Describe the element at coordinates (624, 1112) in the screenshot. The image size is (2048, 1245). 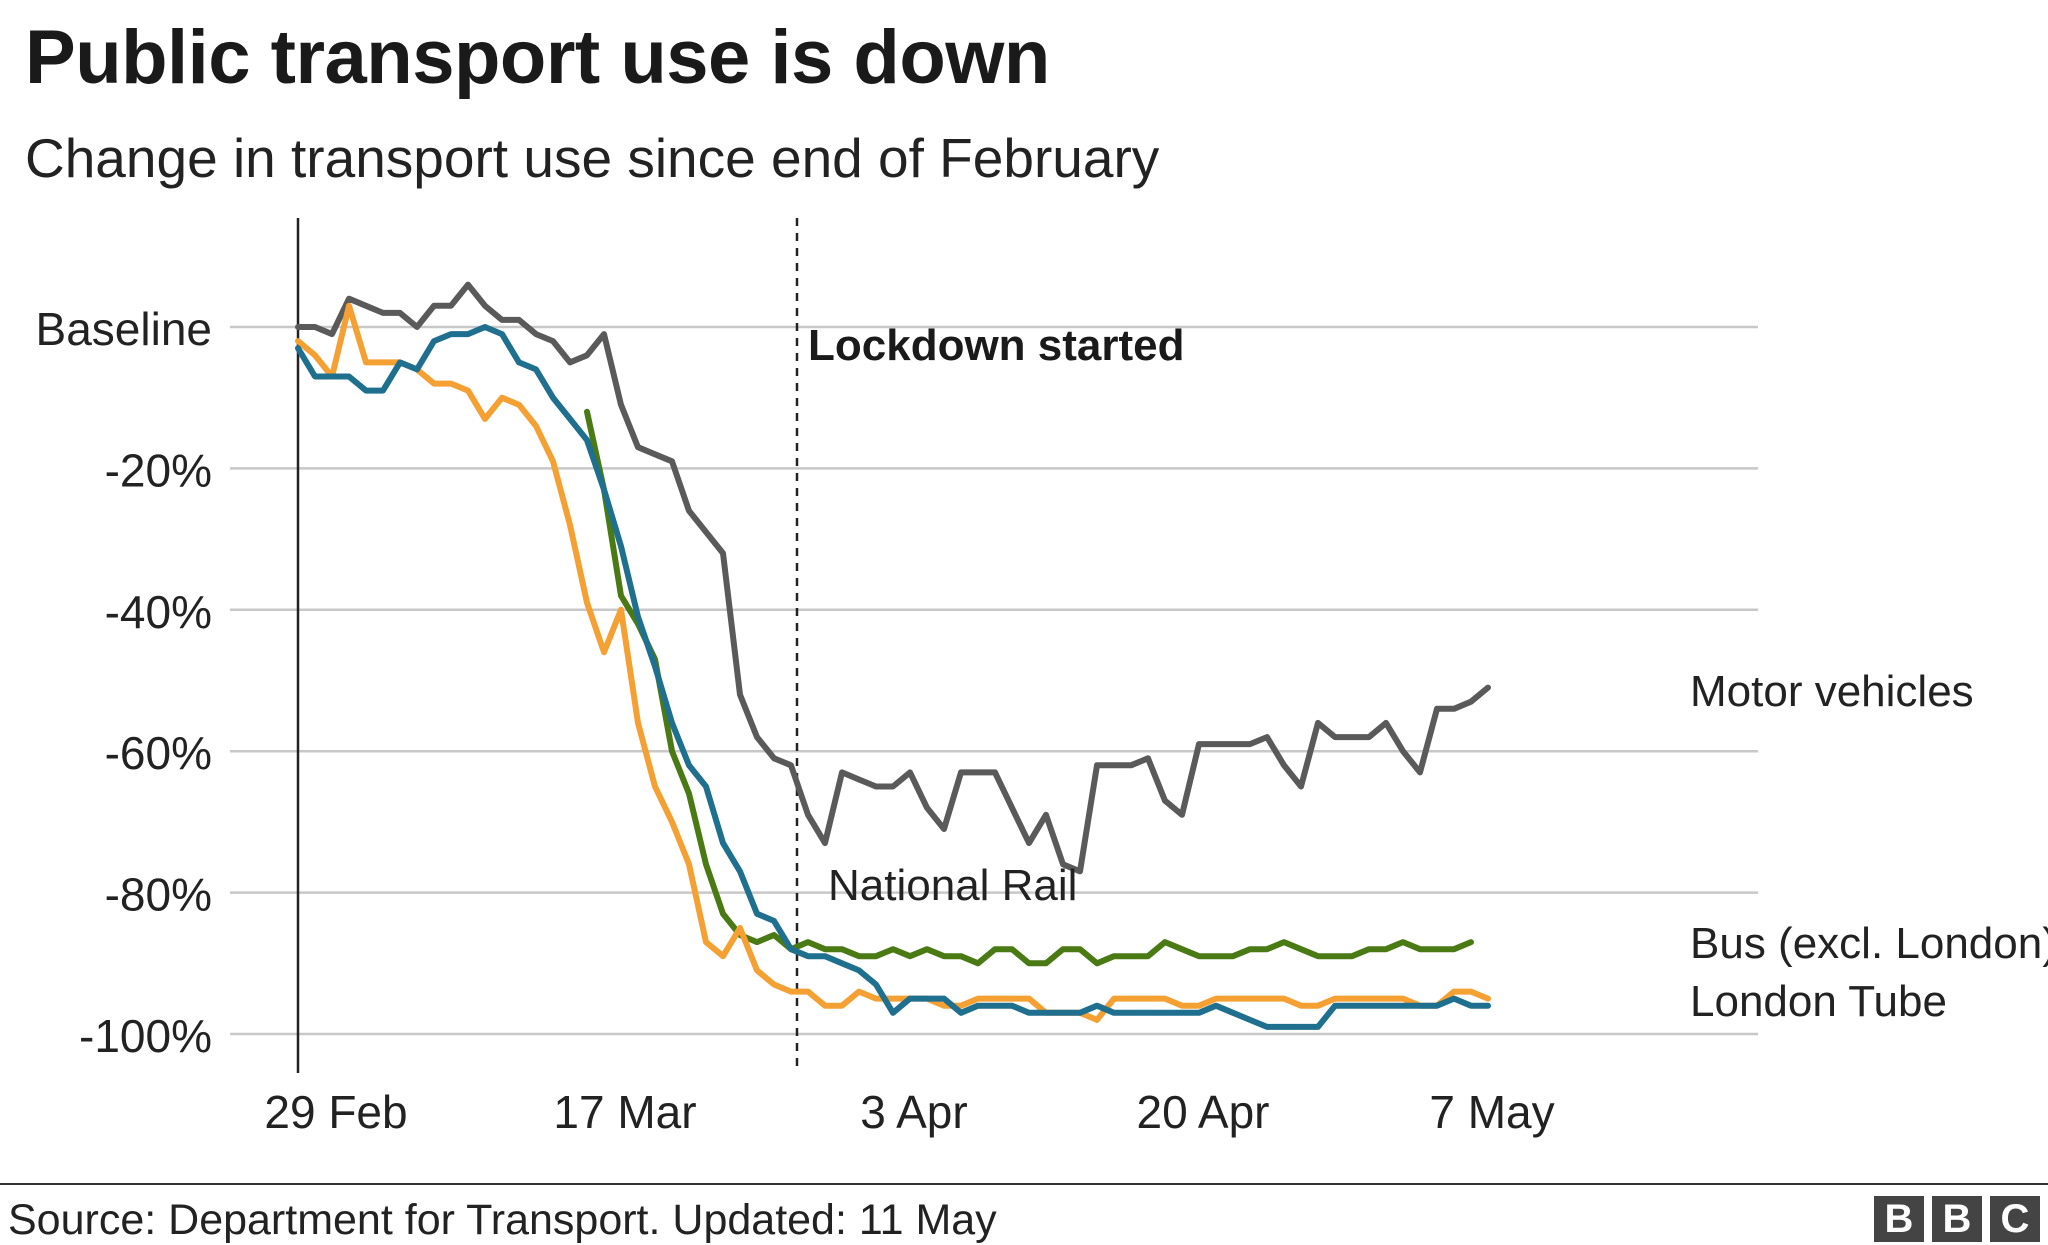
I see `x-tick-label: 17 Mar` at that location.